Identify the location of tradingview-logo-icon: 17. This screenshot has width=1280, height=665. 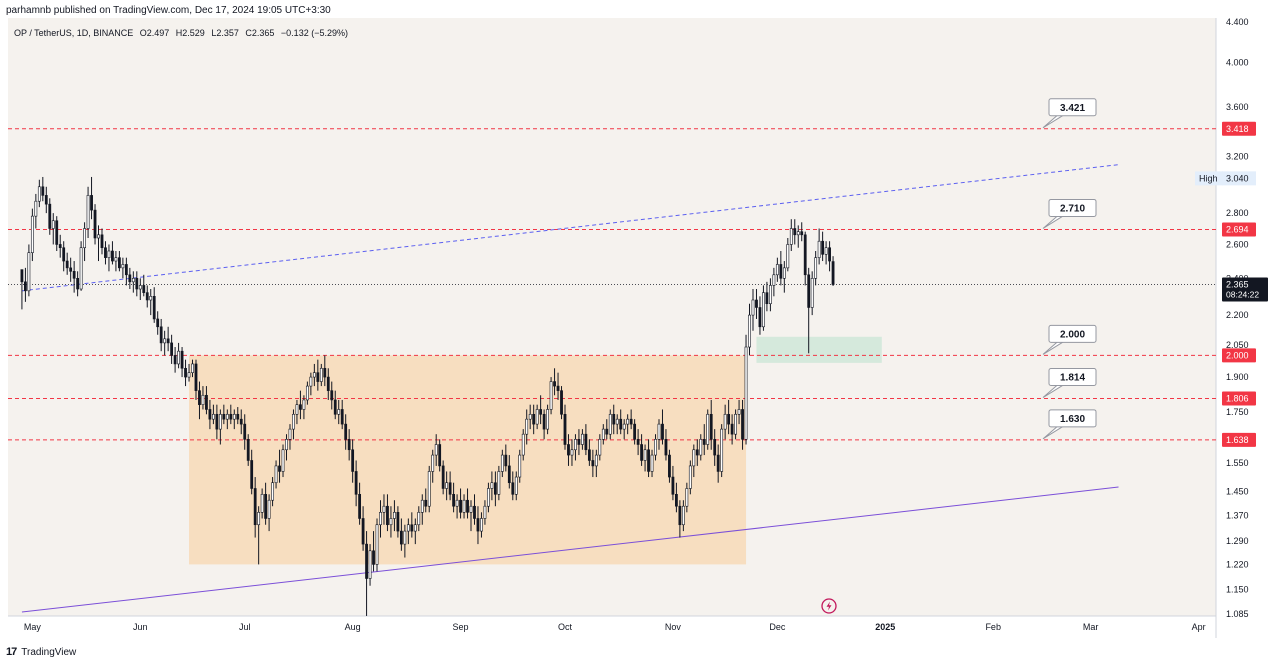
(11, 652).